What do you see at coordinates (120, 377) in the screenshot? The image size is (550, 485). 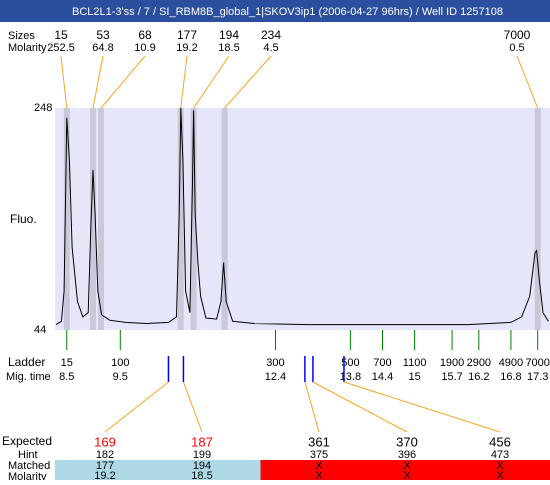 I see `ladder-time: 9.5` at bounding box center [120, 377].